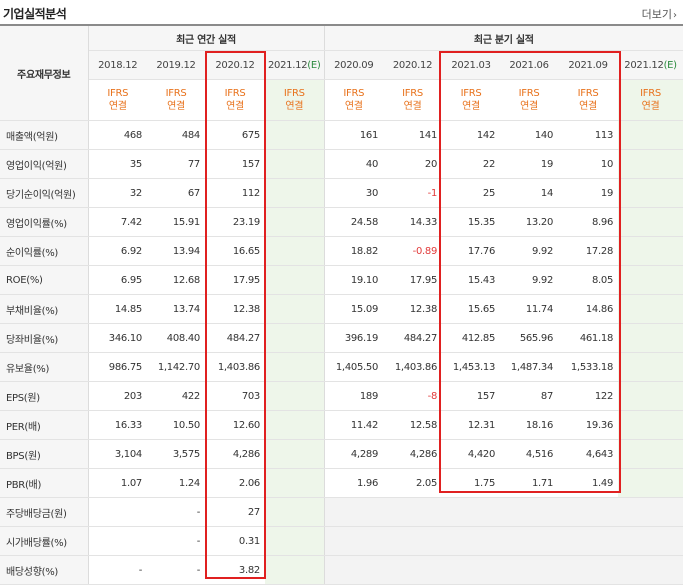  What do you see at coordinates (354, 135) in the screenshot?
I see `value-cell: 161` at bounding box center [354, 135].